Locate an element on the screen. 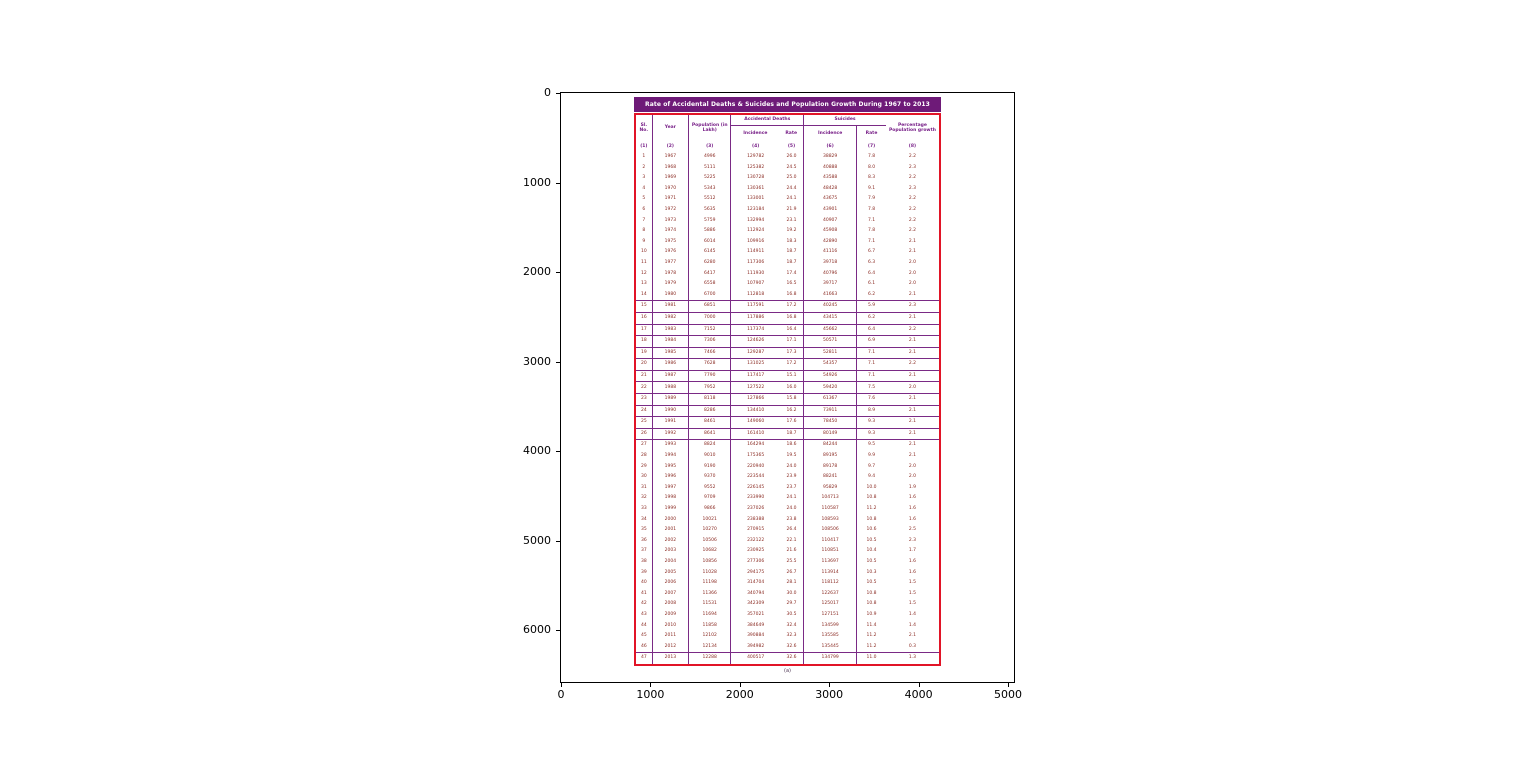 This screenshot has width=1536, height=767. table-row: 25 1991 8461 149060 17.6 78450 9.3 2.1 is located at coordinates (787, 422).